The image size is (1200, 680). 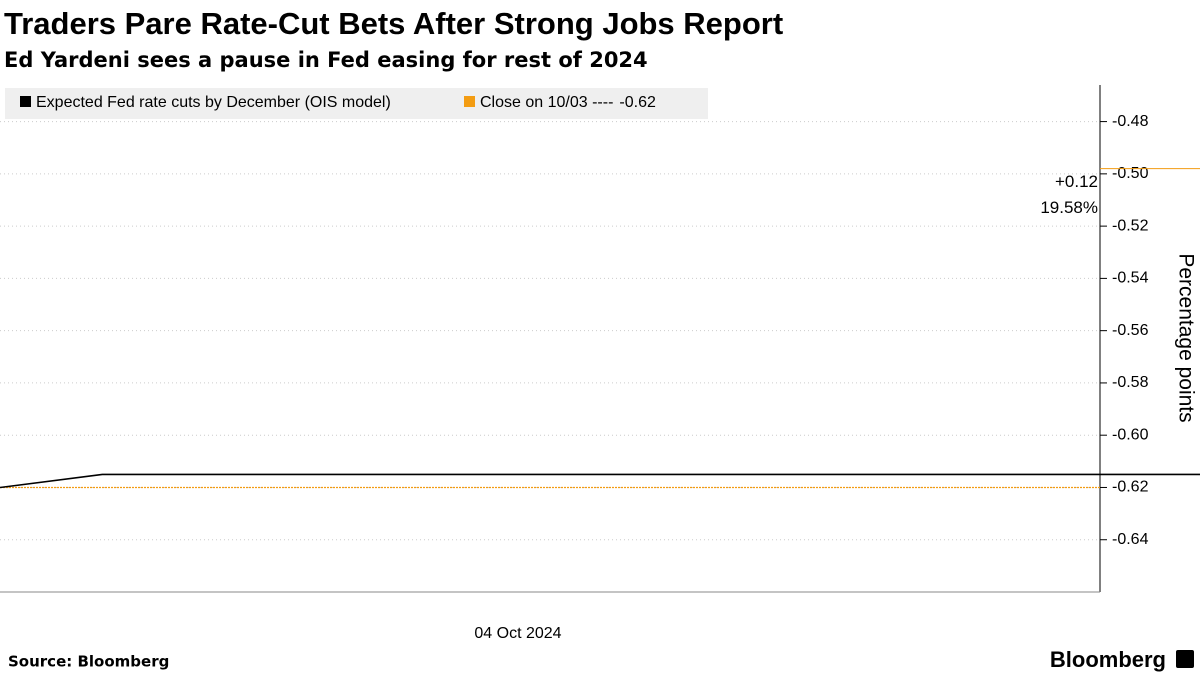 What do you see at coordinates (1130, 121) in the screenshot?
I see `y-tick-label: -0.48` at bounding box center [1130, 121].